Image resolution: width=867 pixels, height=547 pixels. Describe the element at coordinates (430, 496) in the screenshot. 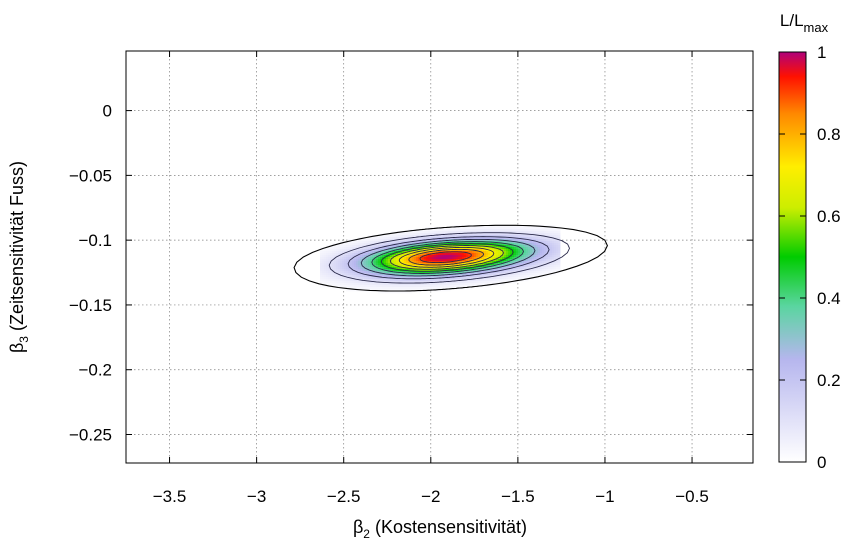

I see `x-tick-label: −2` at that location.